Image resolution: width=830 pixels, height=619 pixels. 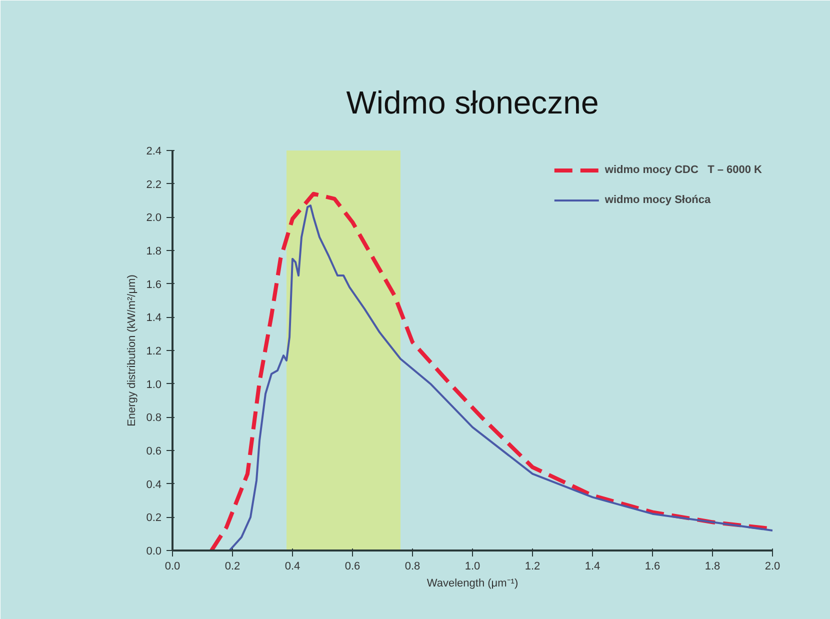 What do you see at coordinates (592, 566) in the screenshot?
I see `x-tick-label: 1.4` at bounding box center [592, 566].